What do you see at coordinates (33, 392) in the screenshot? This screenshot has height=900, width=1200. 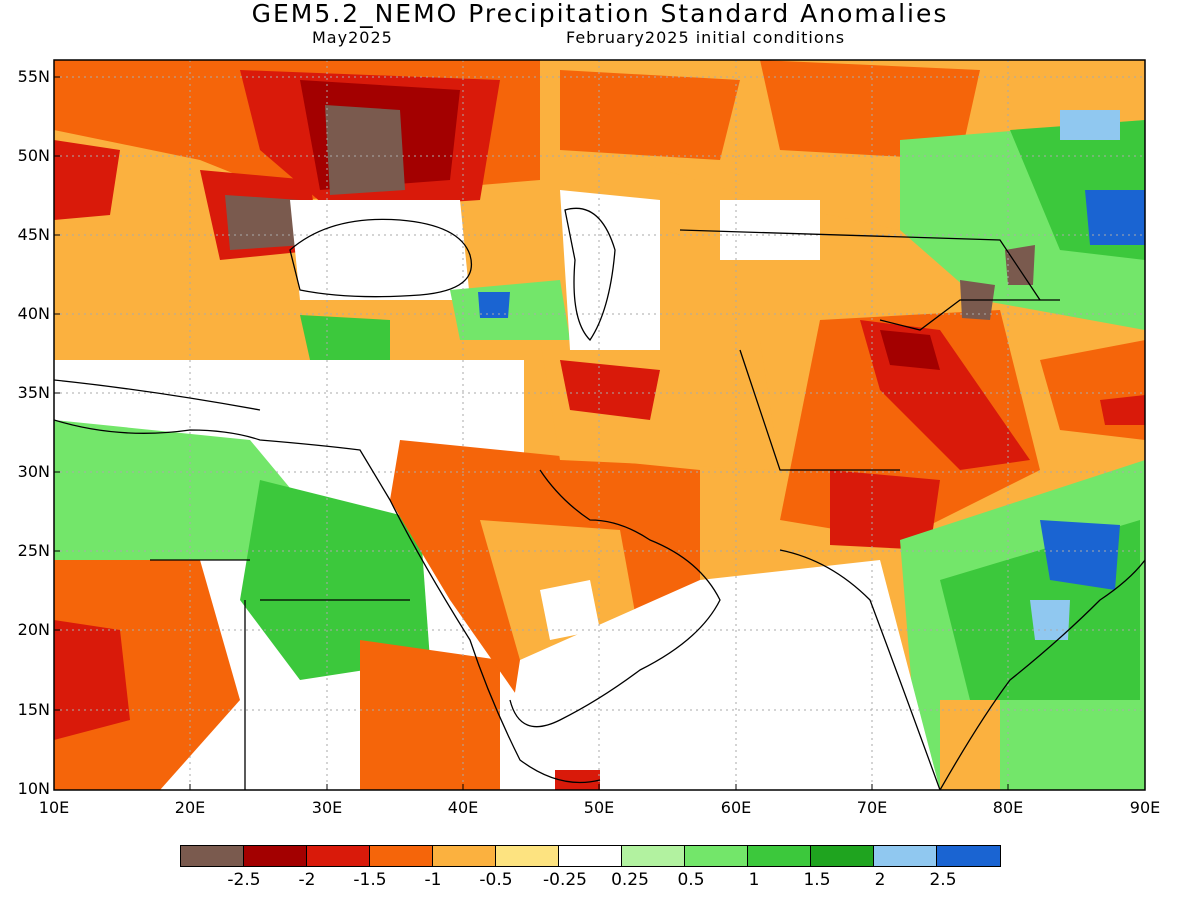 I see `lat-label-35n: 35N` at bounding box center [33, 392].